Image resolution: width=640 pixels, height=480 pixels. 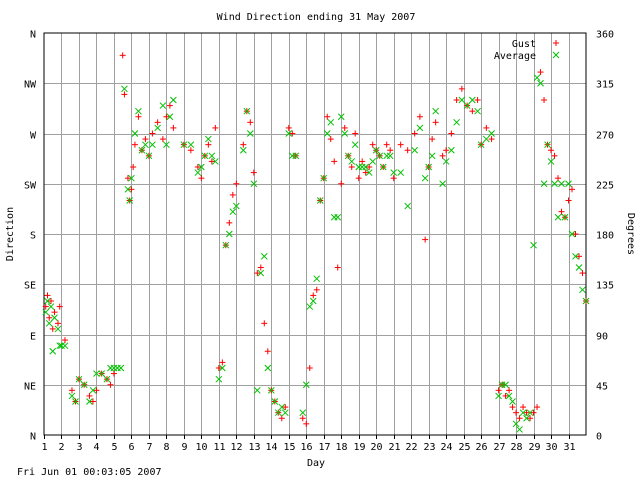 What do you see at coordinates (605, 186) in the screenshot?
I see `y-tick-label-right: 225` at bounding box center [605, 186].